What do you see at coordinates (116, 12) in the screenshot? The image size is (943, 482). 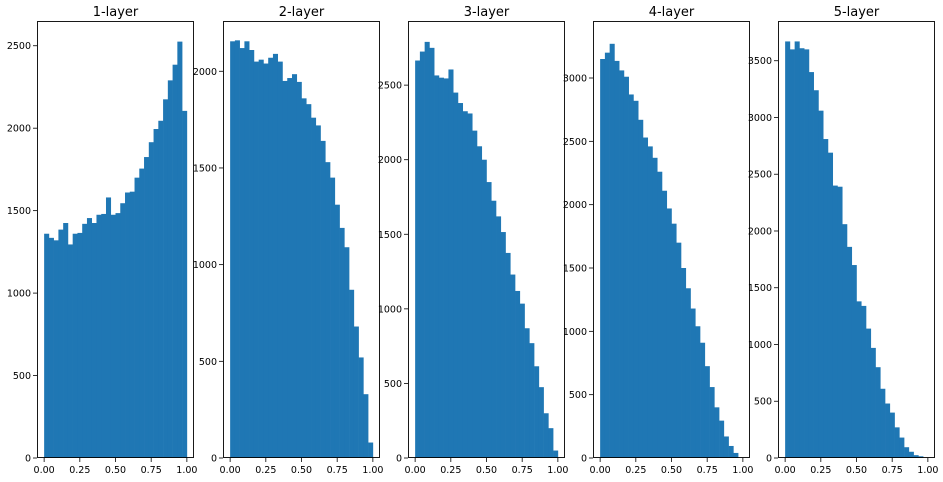 I see `subplot-title: 1-layer` at bounding box center [116, 12].